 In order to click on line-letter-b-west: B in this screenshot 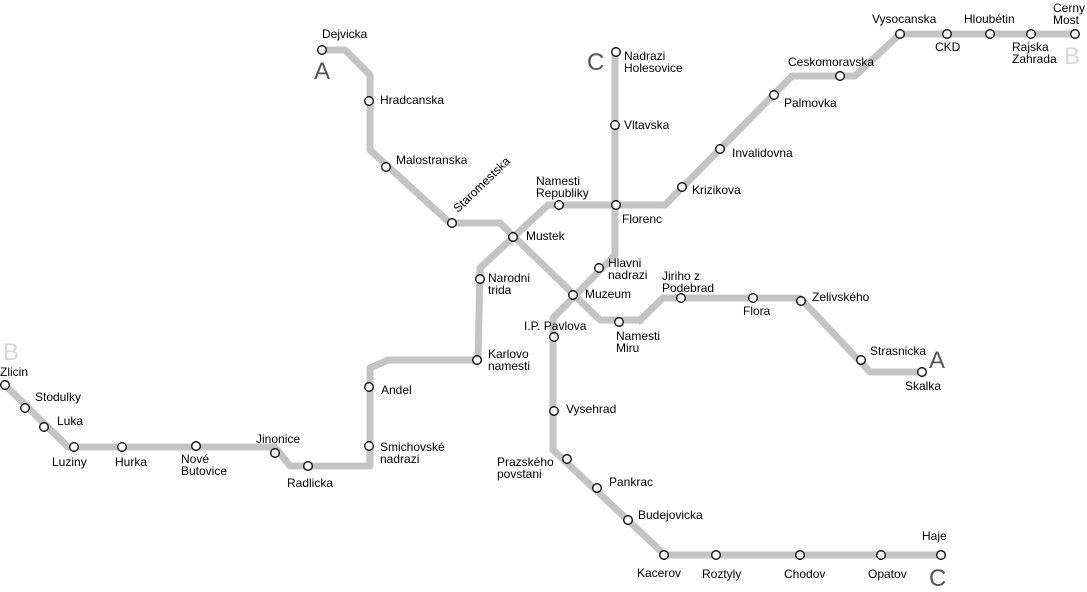, I will do `click(11, 352)`.